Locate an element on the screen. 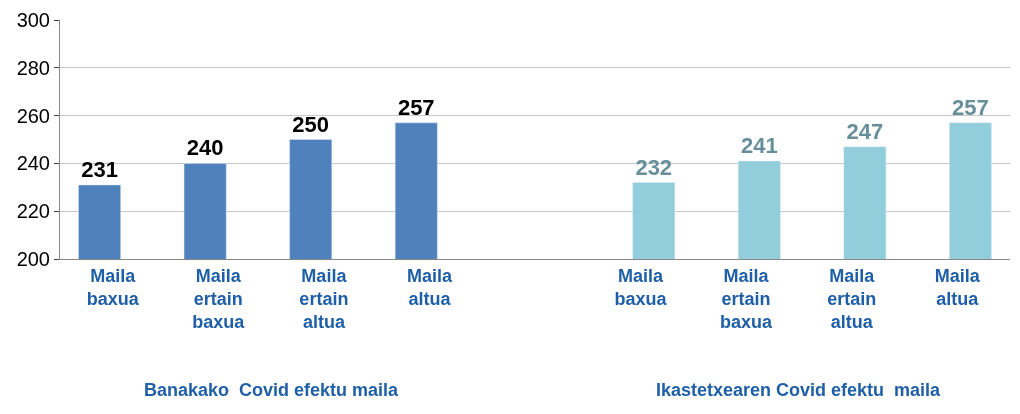  data-label: 247 is located at coordinates (865, 131).